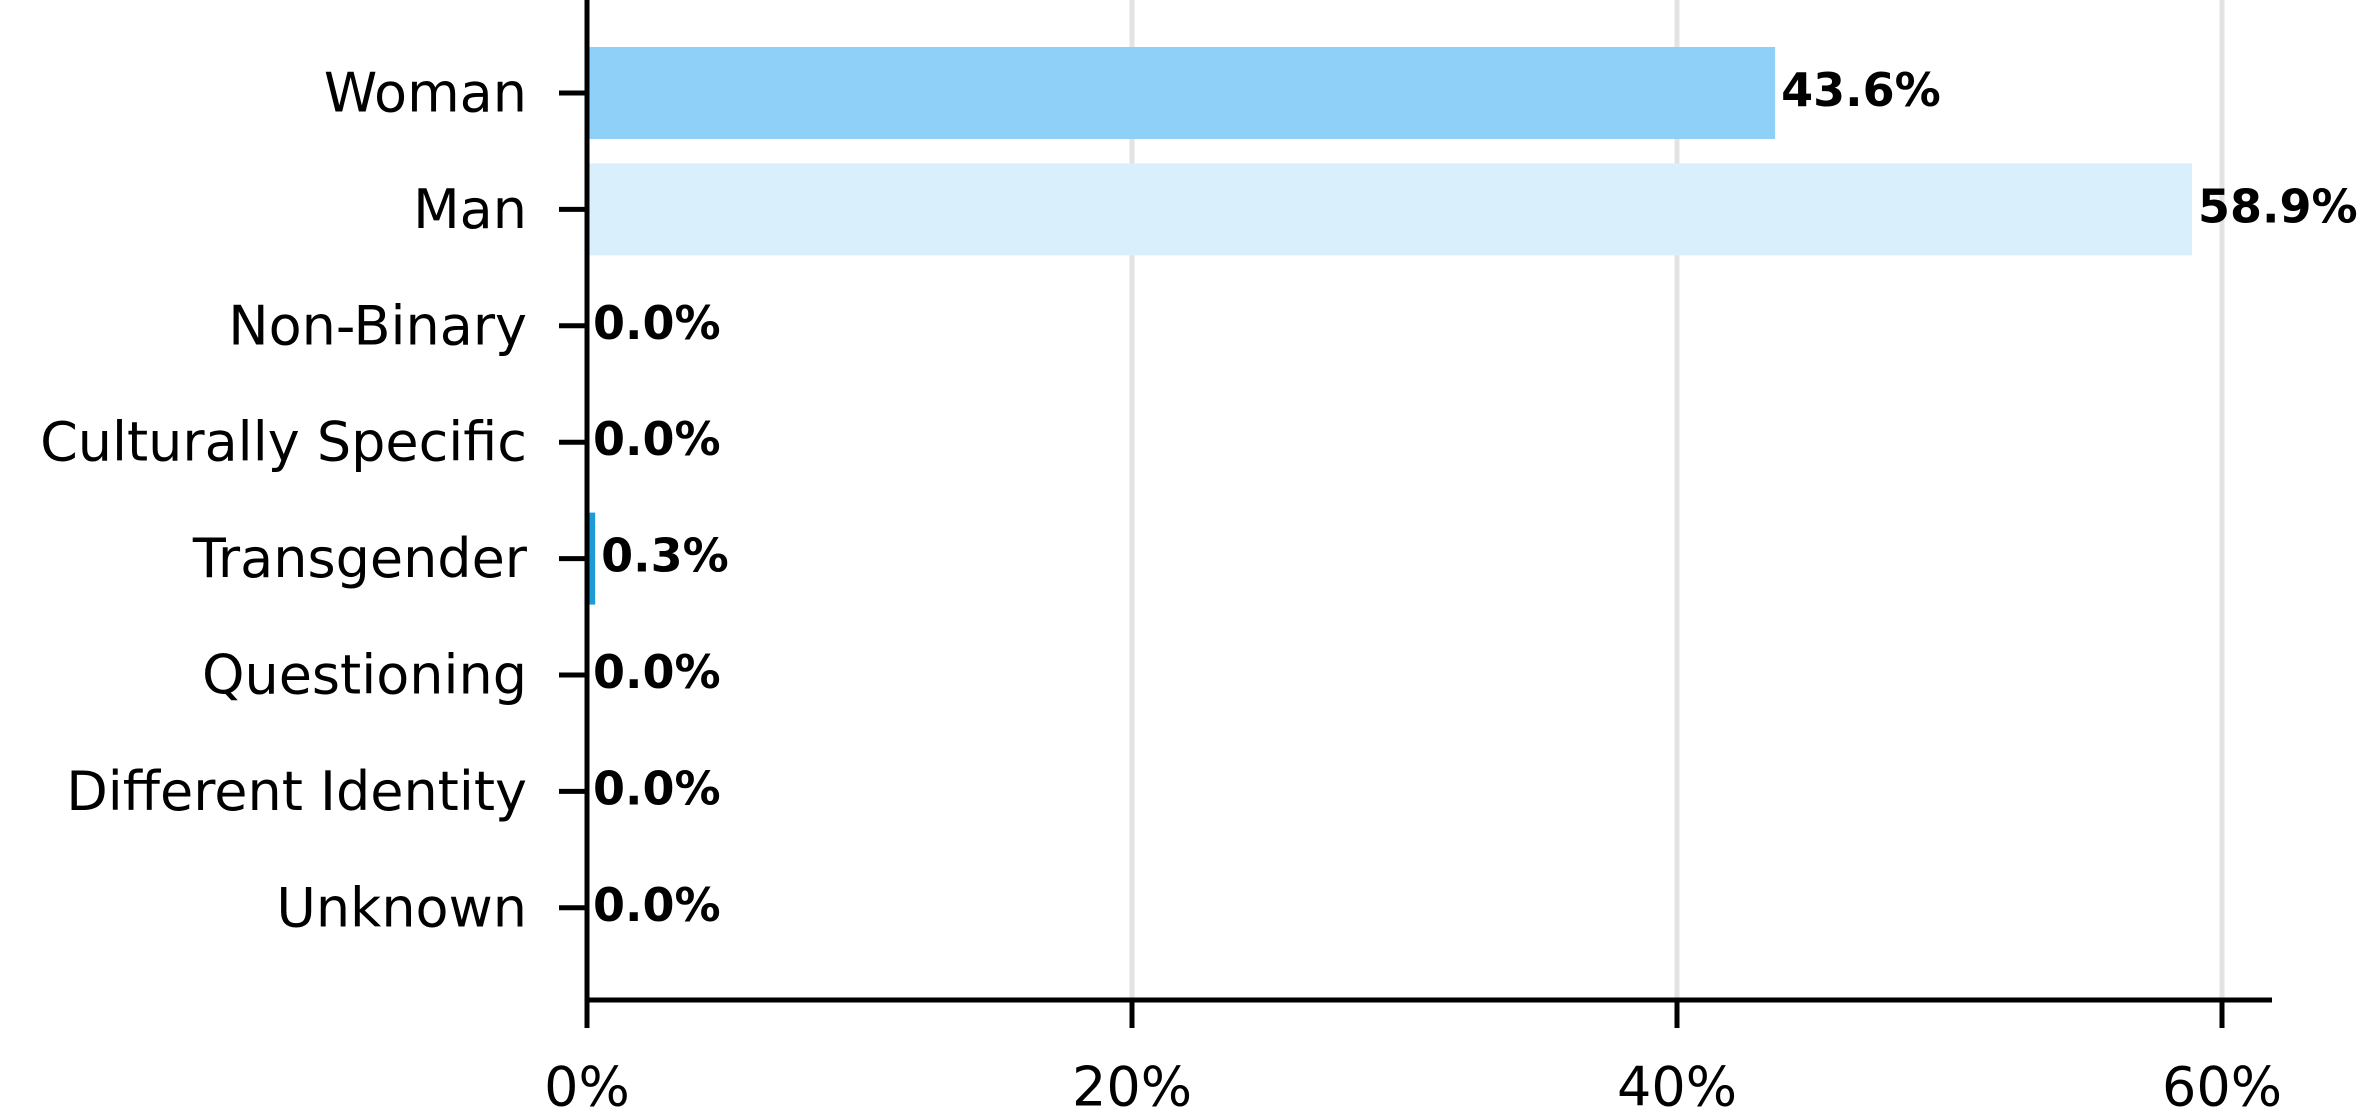 The width and height of the screenshot is (2371, 1118). Describe the element at coordinates (2222, 1087) in the screenshot. I see `x-tick-label-60pct: 60%` at that location.